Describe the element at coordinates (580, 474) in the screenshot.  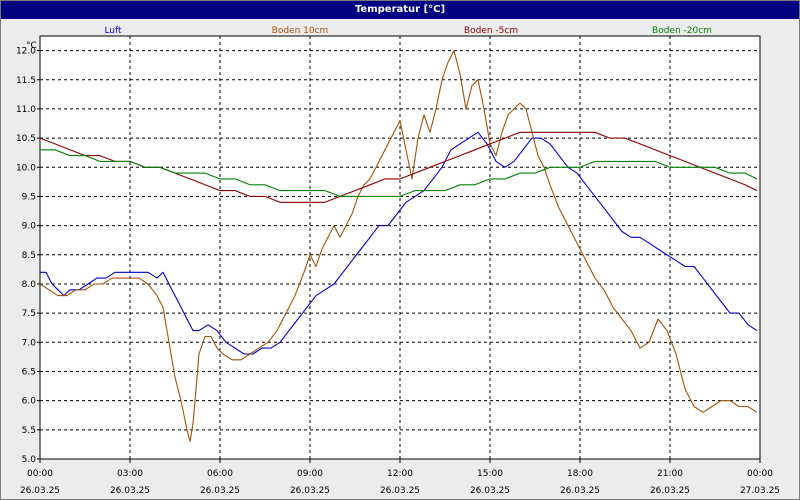
I see `x-tick-time-label: 18:00` at that location.